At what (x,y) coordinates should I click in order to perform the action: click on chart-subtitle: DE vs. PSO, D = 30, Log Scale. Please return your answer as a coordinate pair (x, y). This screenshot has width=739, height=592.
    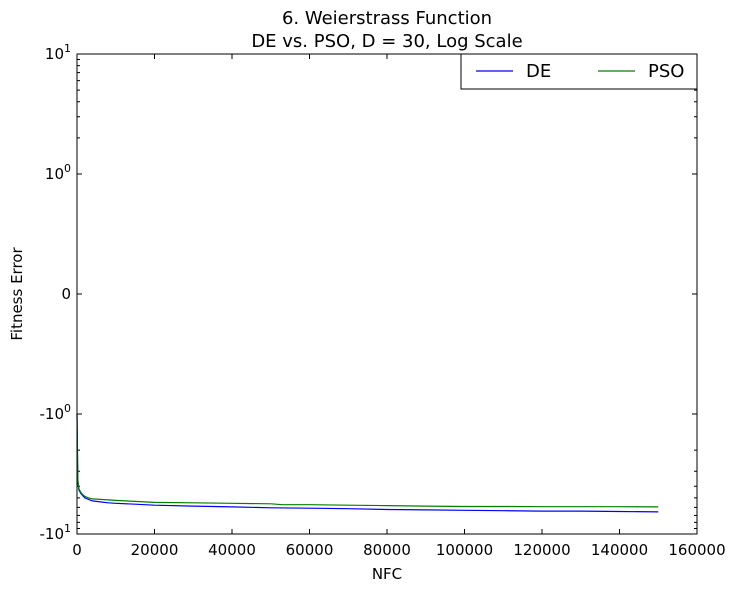
    Looking at the image, I should click on (386, 41).